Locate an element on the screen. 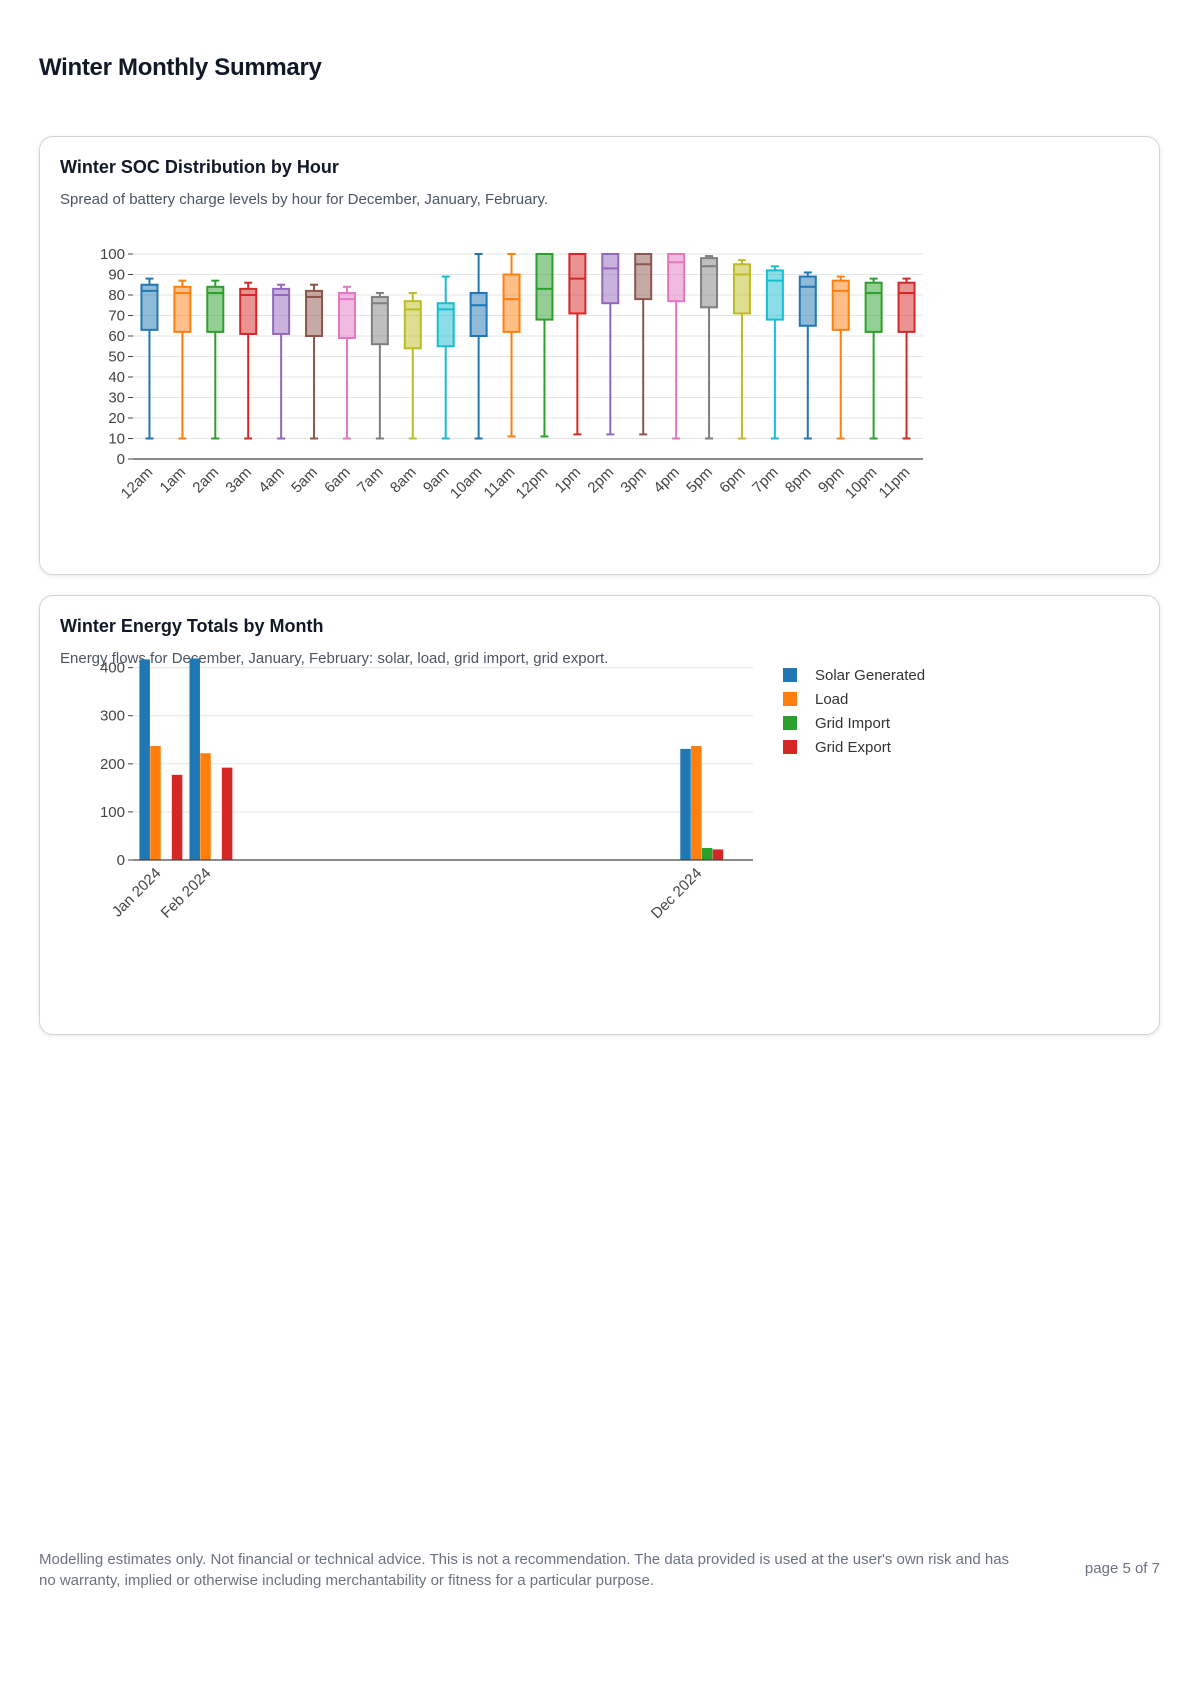  box-1am is located at coordinates (182, 359).